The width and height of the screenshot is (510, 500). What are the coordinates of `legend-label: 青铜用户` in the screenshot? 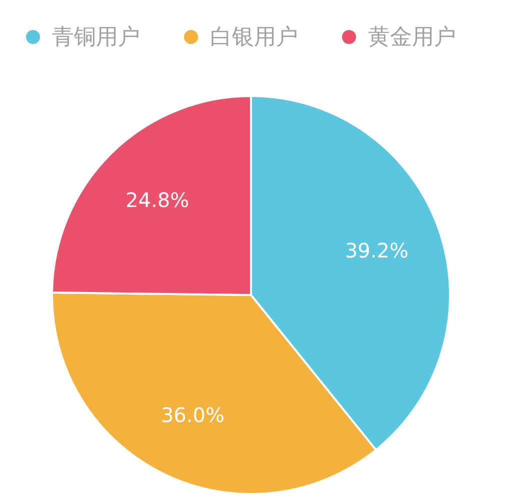 It's located at (96, 38).